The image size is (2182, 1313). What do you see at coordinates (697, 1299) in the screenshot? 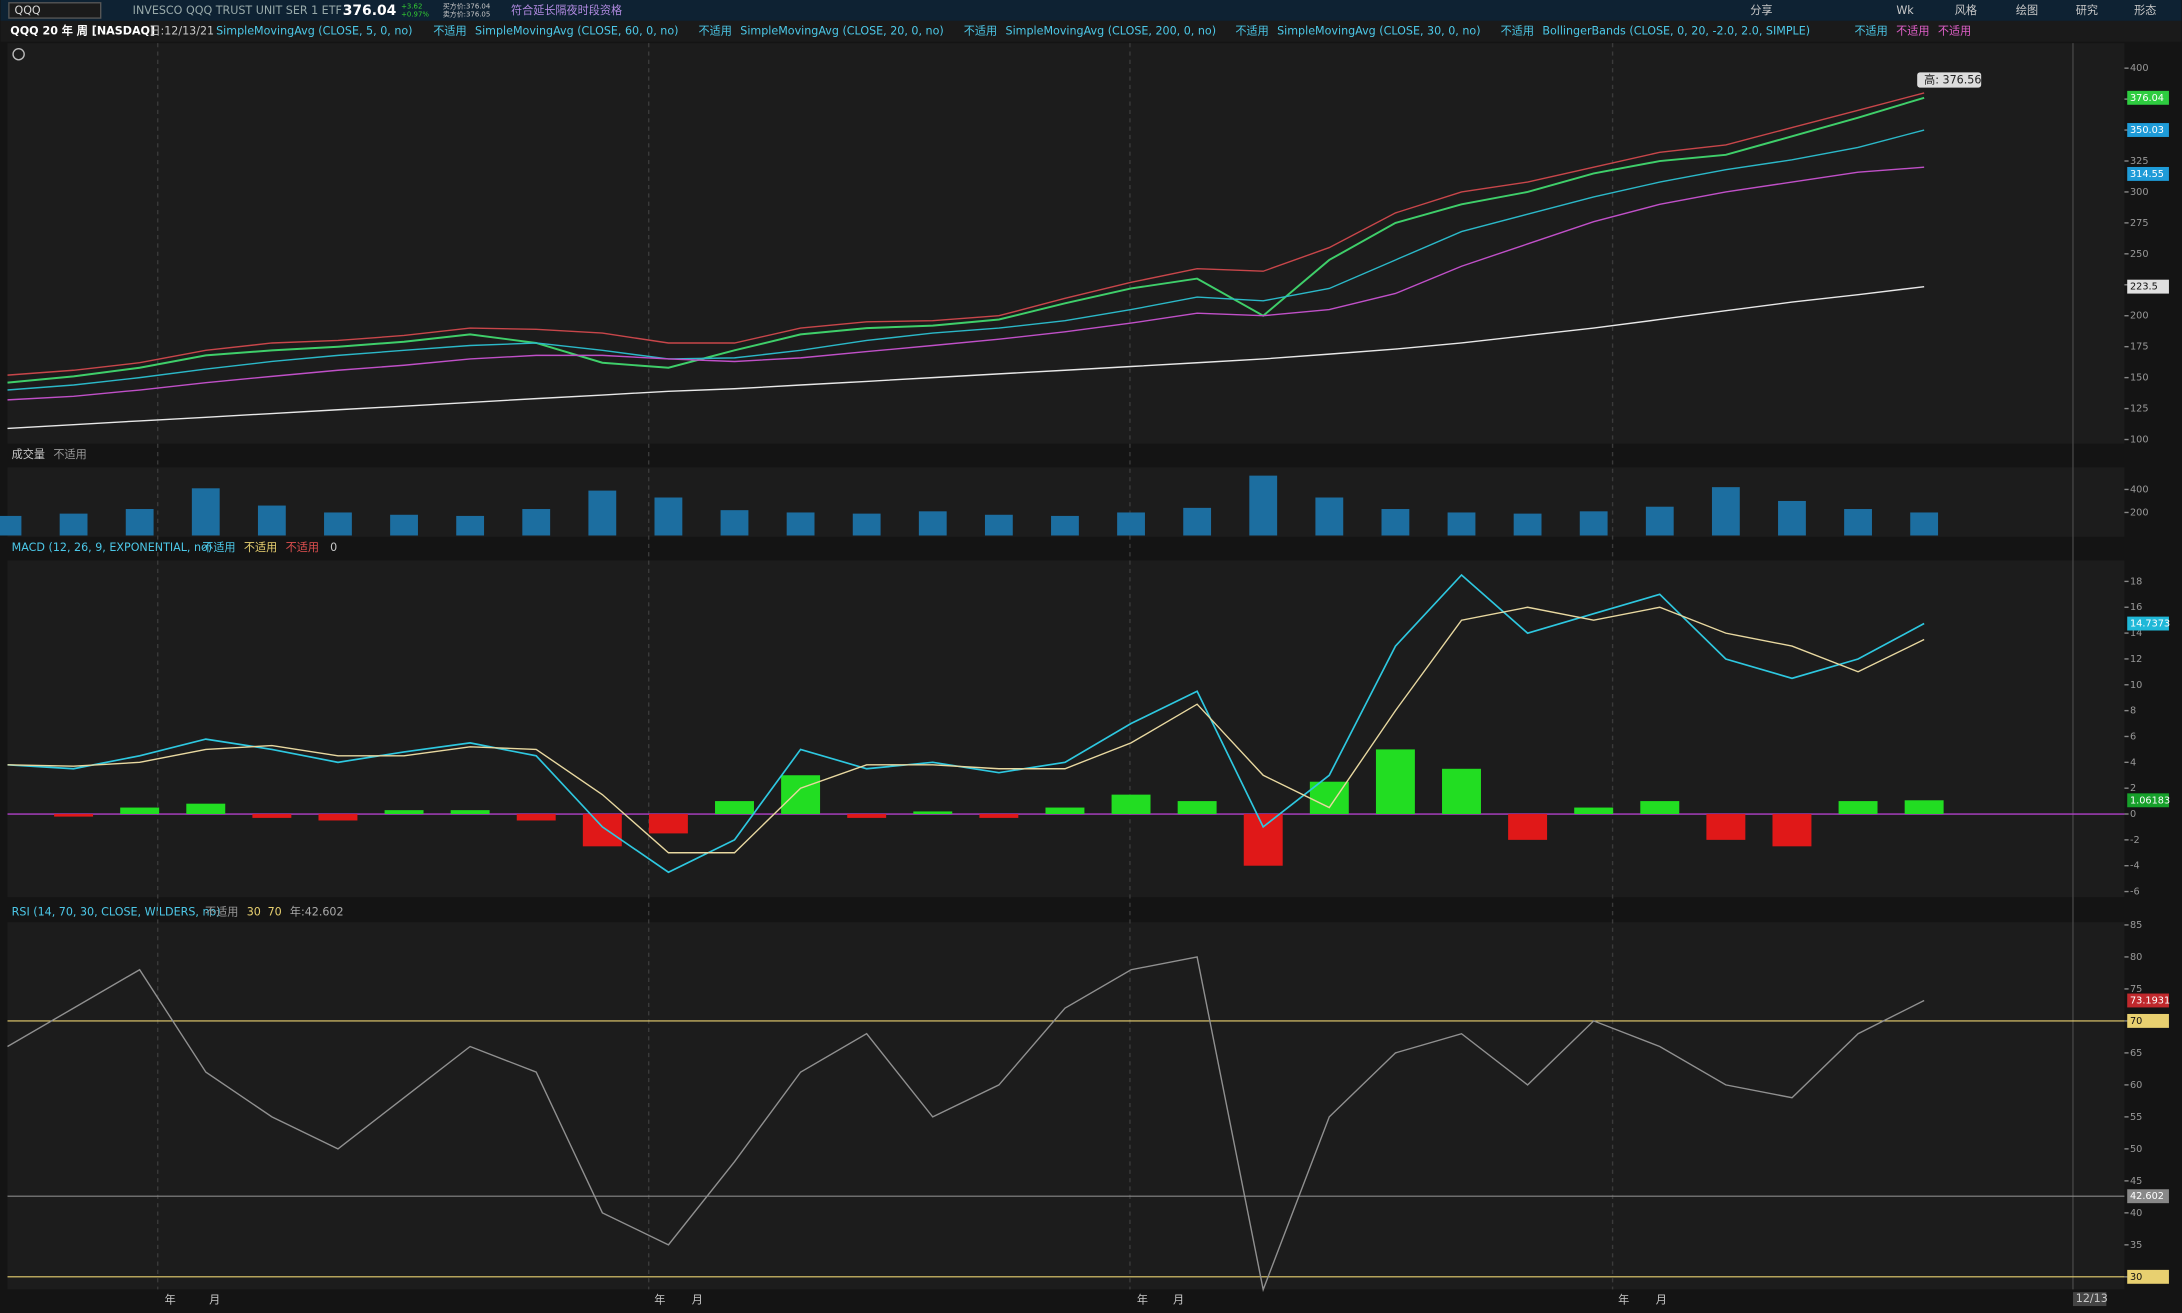
I see `time-label: 月` at bounding box center [697, 1299].